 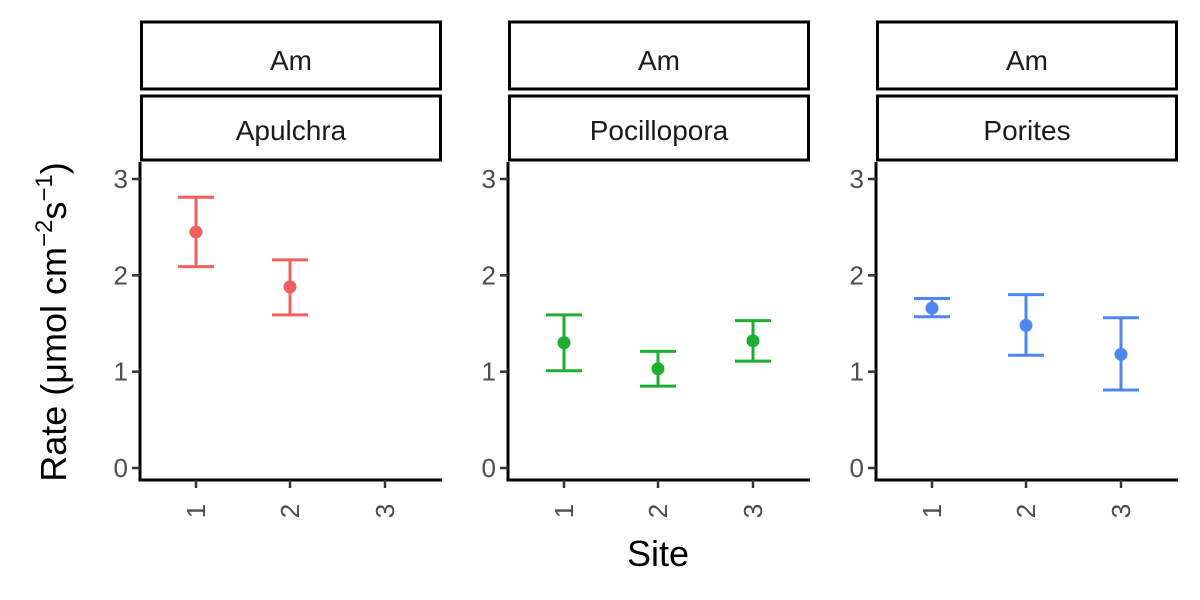 I want to click on y-axis-title: Rate (μmol cm−2s−1), so click(x=52, y=322).